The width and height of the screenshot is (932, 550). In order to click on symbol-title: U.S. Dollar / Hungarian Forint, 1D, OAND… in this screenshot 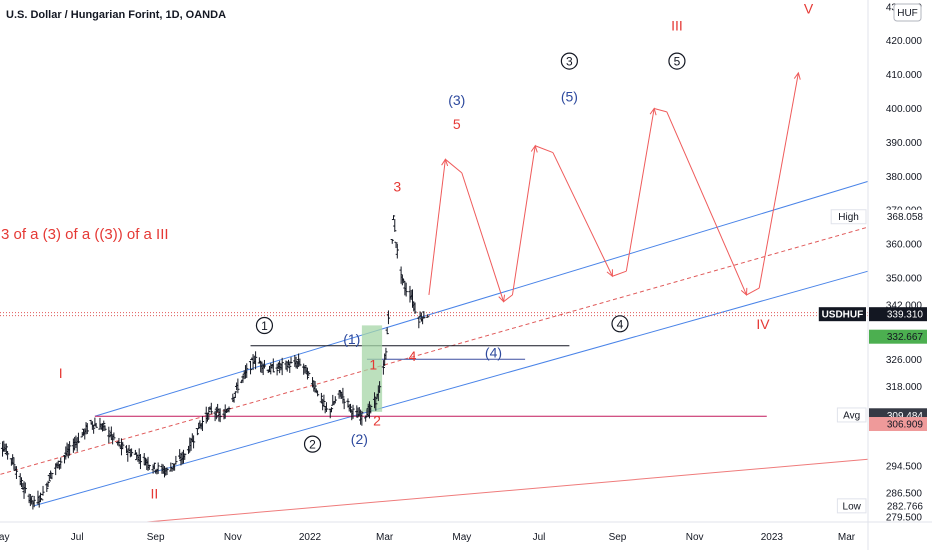, I will do `click(116, 15)`.